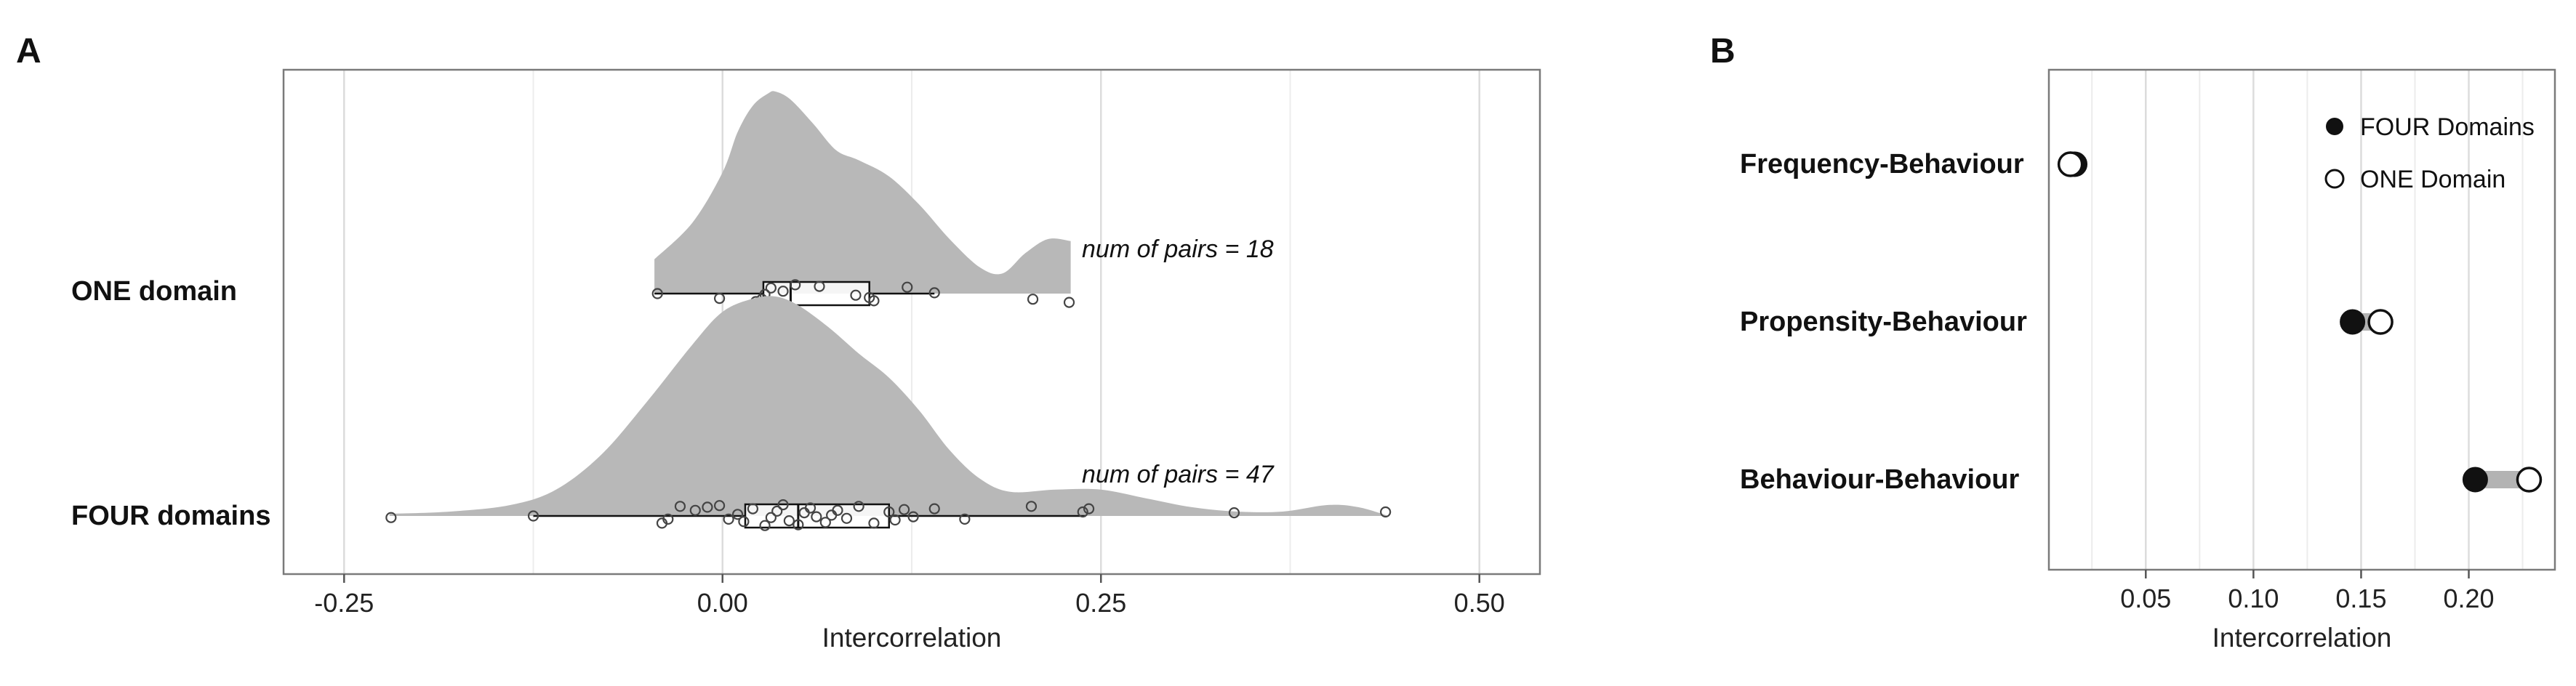  I want to click on category-label-one-domain: ONE domain, so click(154, 291).